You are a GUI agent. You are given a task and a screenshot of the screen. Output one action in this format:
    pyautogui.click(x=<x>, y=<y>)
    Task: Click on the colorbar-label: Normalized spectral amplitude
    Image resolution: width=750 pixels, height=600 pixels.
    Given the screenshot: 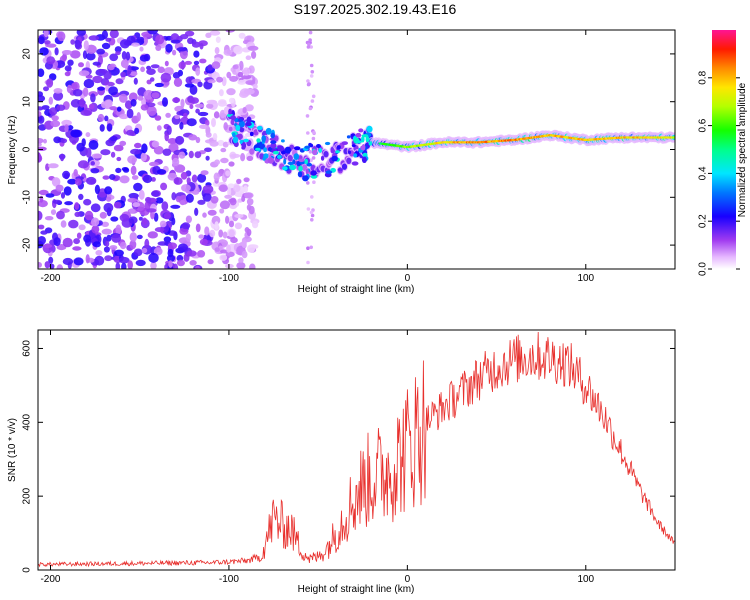 What is the action you would take?
    pyautogui.click(x=742, y=149)
    